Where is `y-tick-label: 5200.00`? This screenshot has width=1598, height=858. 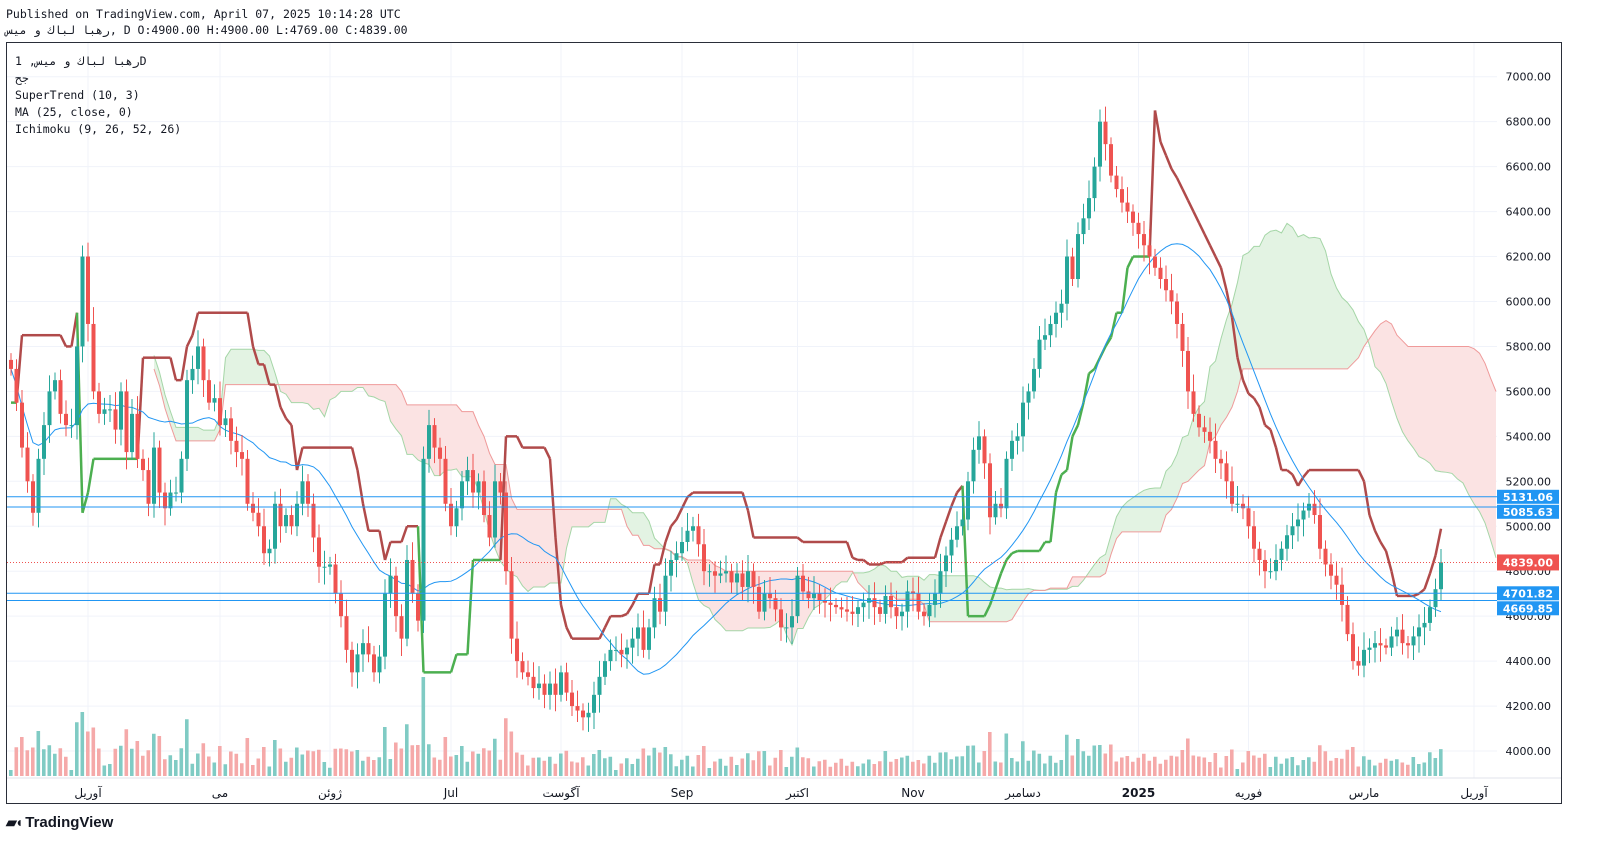
y-tick-label: 5200.00 is located at coordinates (1529, 481).